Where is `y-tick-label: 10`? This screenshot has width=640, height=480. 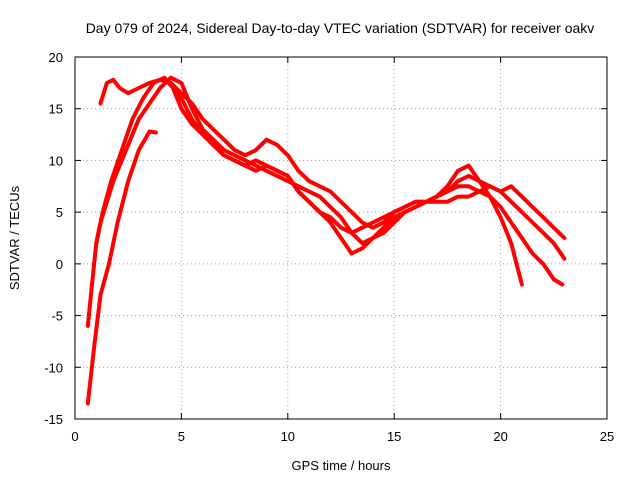 y-tick-label: 10 is located at coordinates (56, 160).